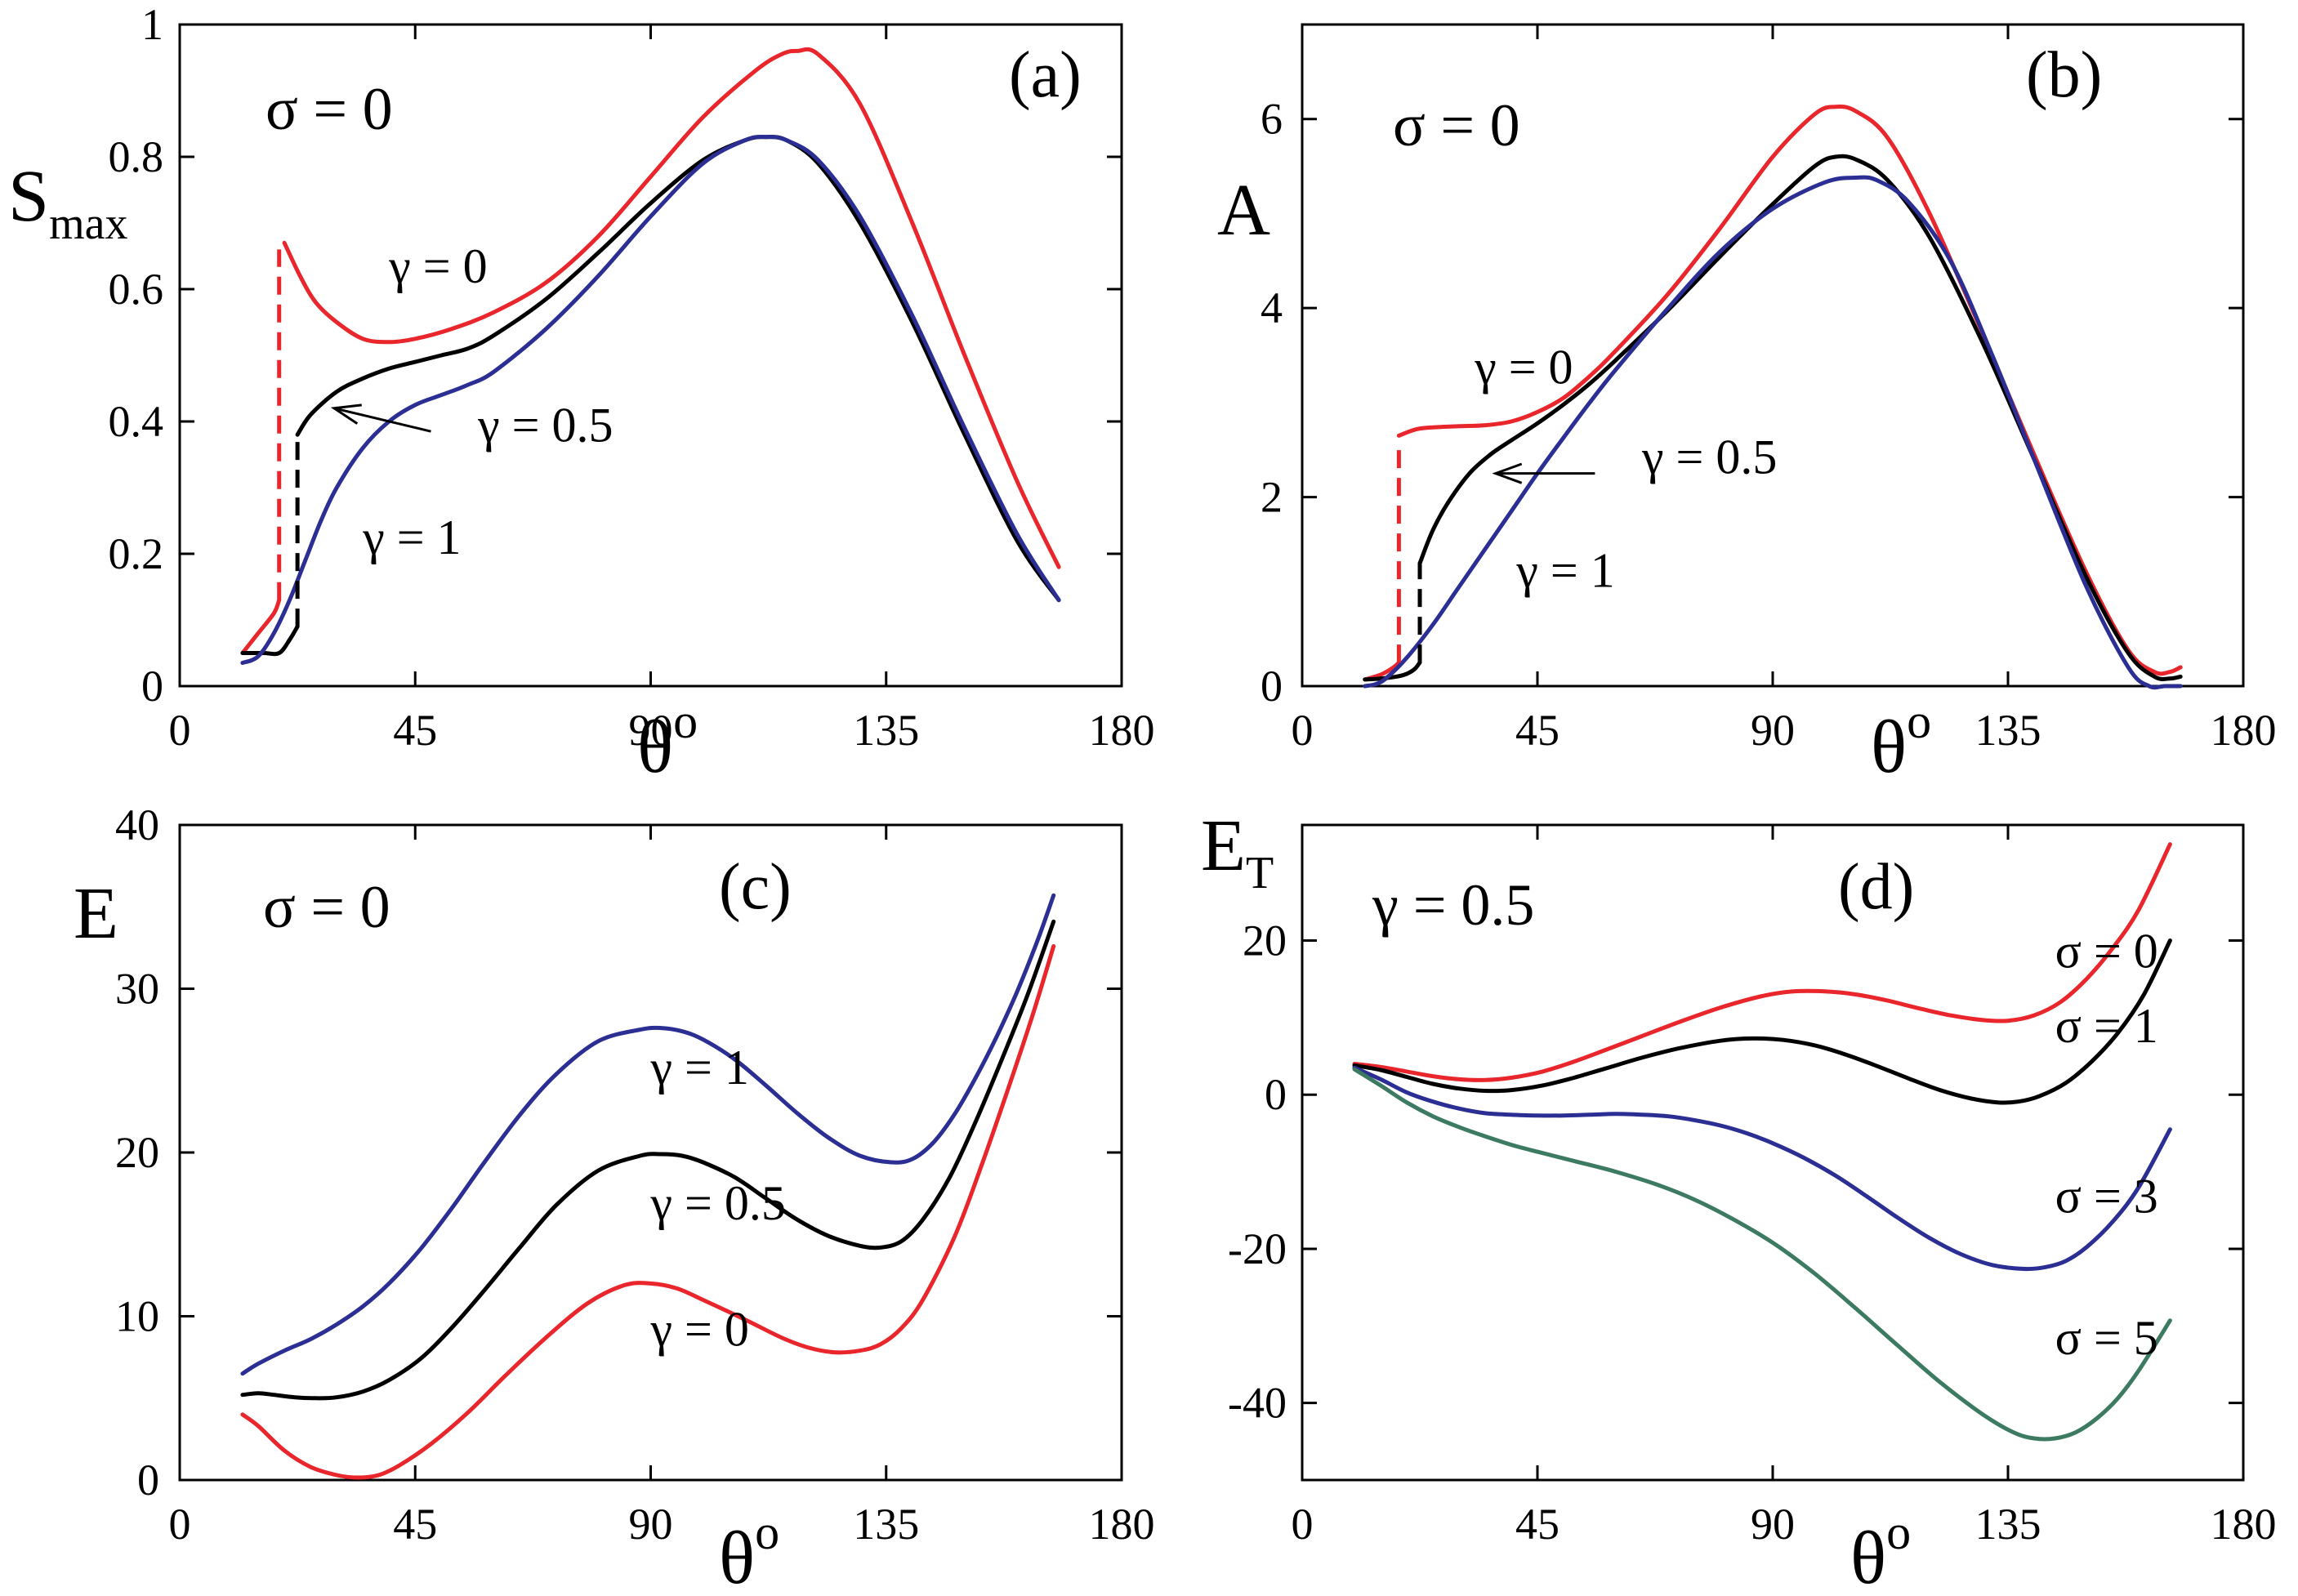 Image resolution: width=2298 pixels, height=1596 pixels. Describe the element at coordinates (1257, 1403) in the screenshot. I see `panel-d-ytick-label: -40` at that location.